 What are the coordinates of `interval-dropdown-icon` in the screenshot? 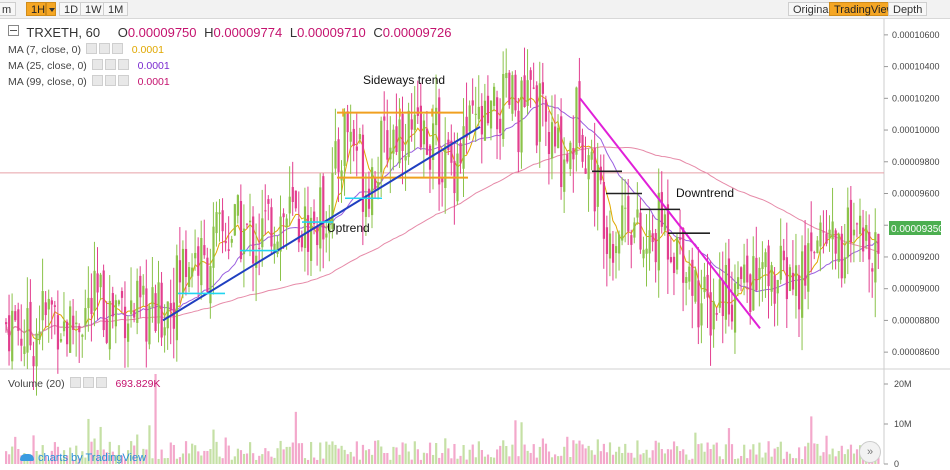 It's located at (51, 9).